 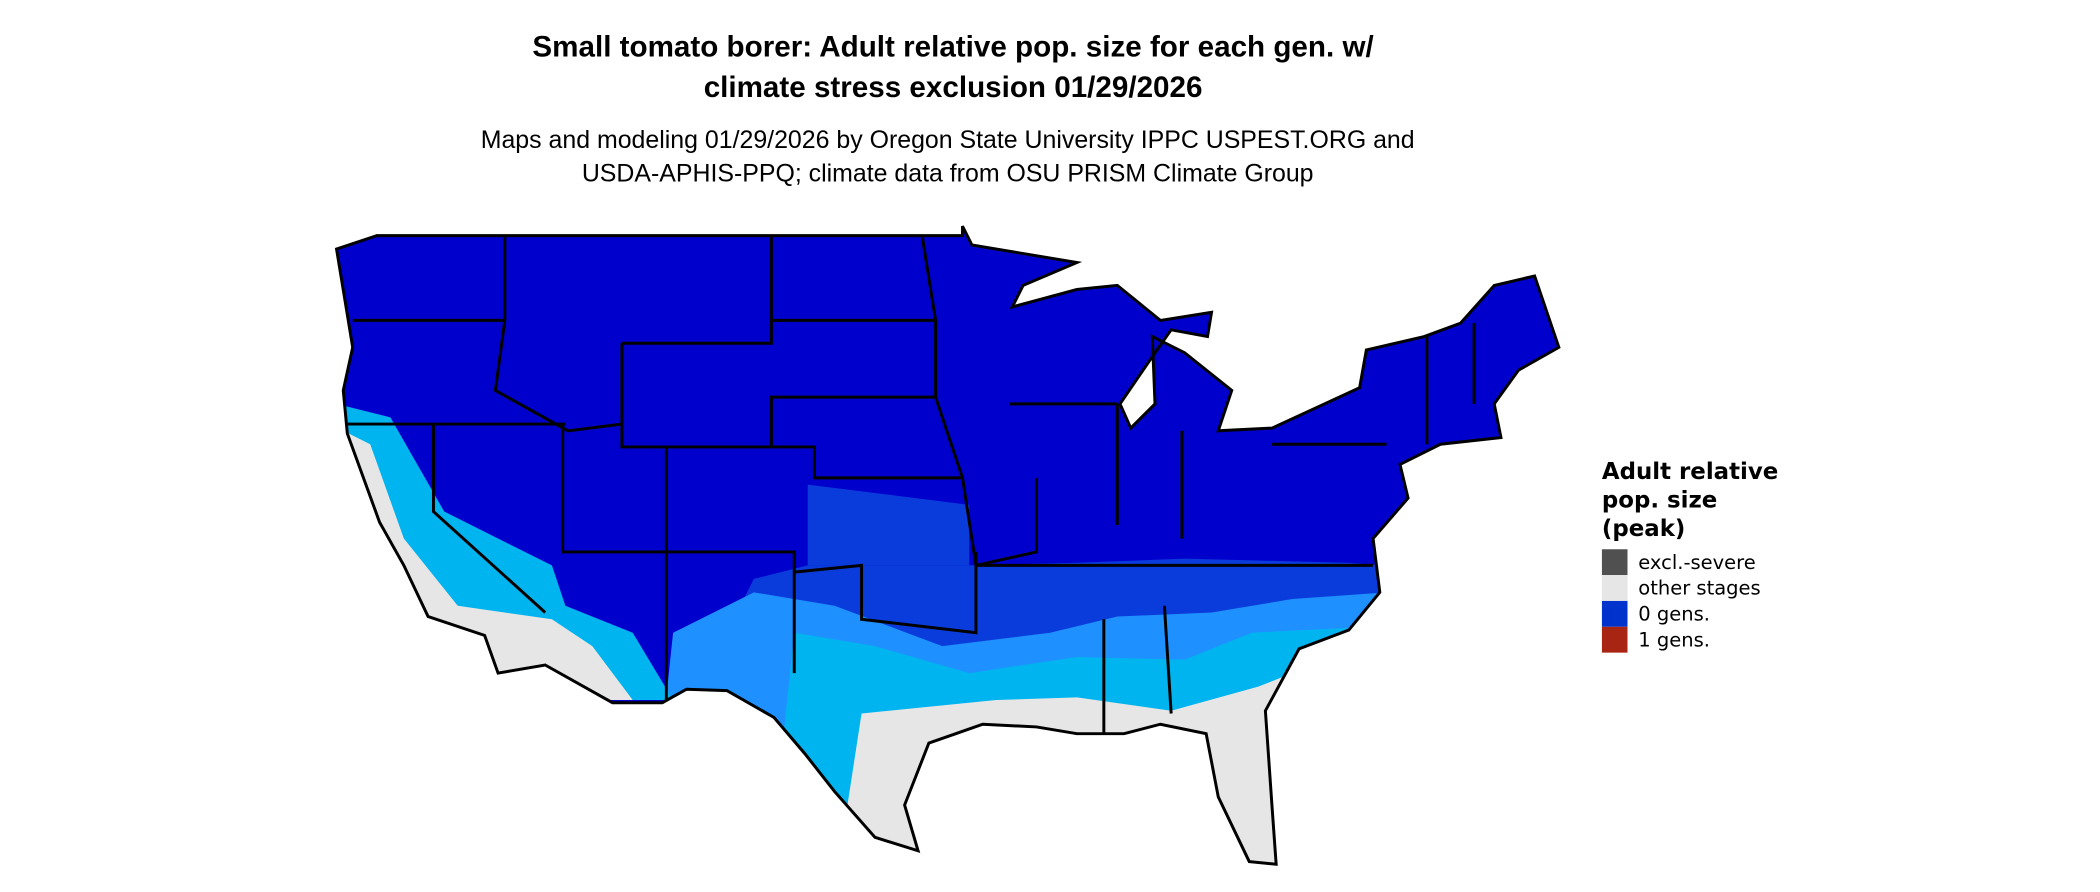 I want to click on zone-cyan-west, so click(x=505, y=552).